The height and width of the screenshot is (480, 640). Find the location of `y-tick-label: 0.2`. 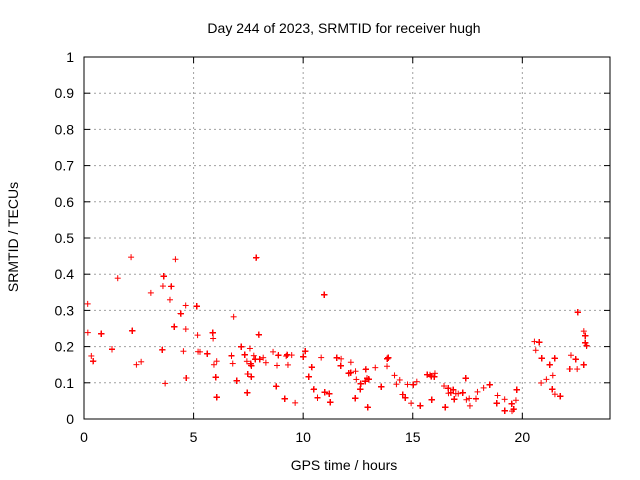

y-tick-label: 0.2 is located at coordinates (65, 347).